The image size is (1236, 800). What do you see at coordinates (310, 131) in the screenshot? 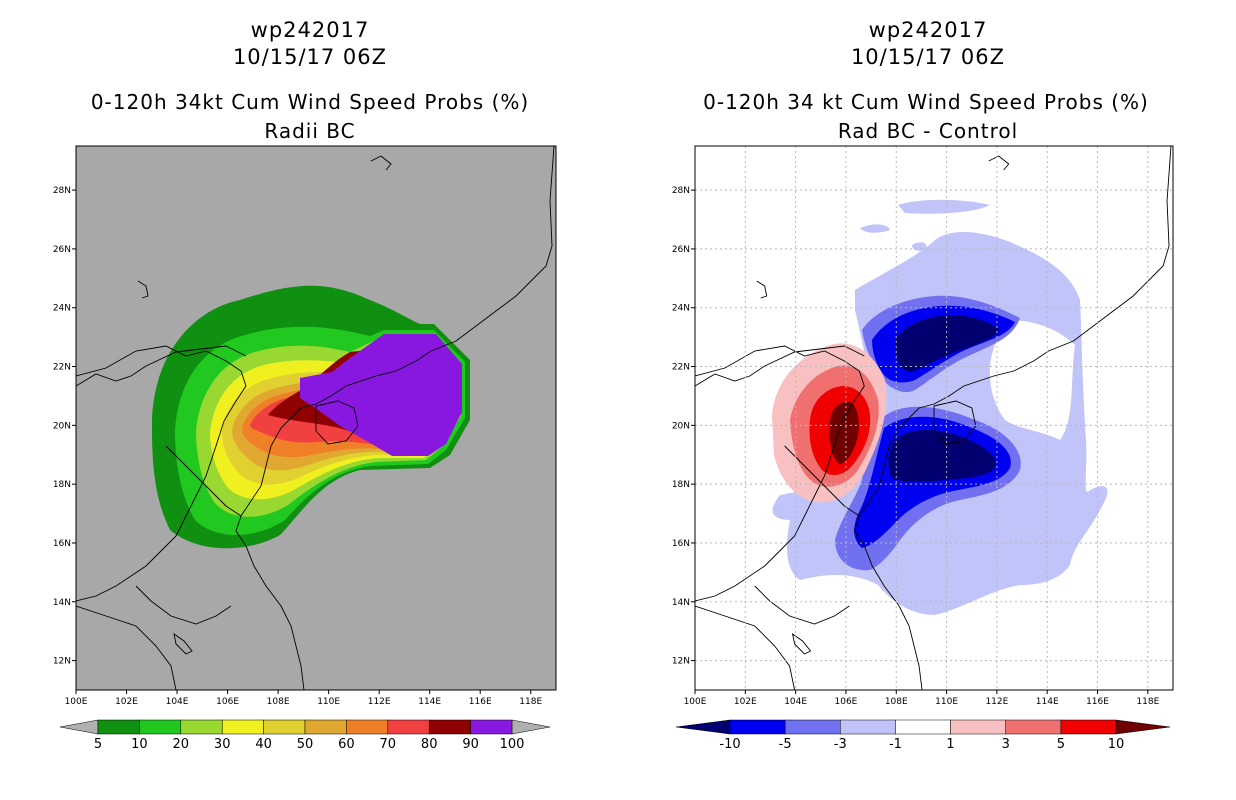
I see `left-subtitle: Radii BC` at bounding box center [310, 131].